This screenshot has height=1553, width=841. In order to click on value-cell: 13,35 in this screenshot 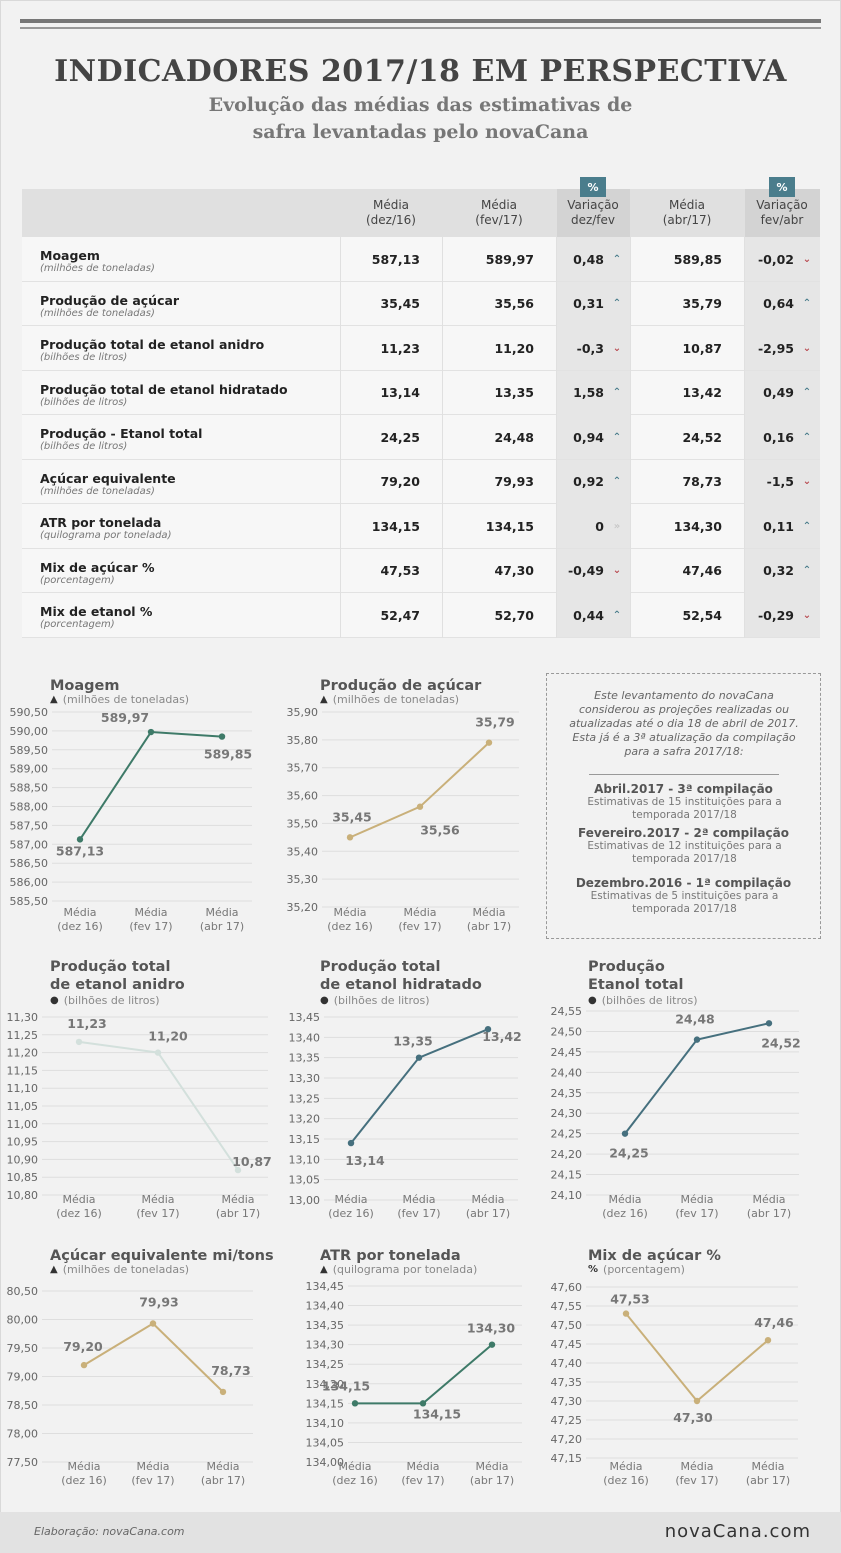, I will do `click(499, 393)`.